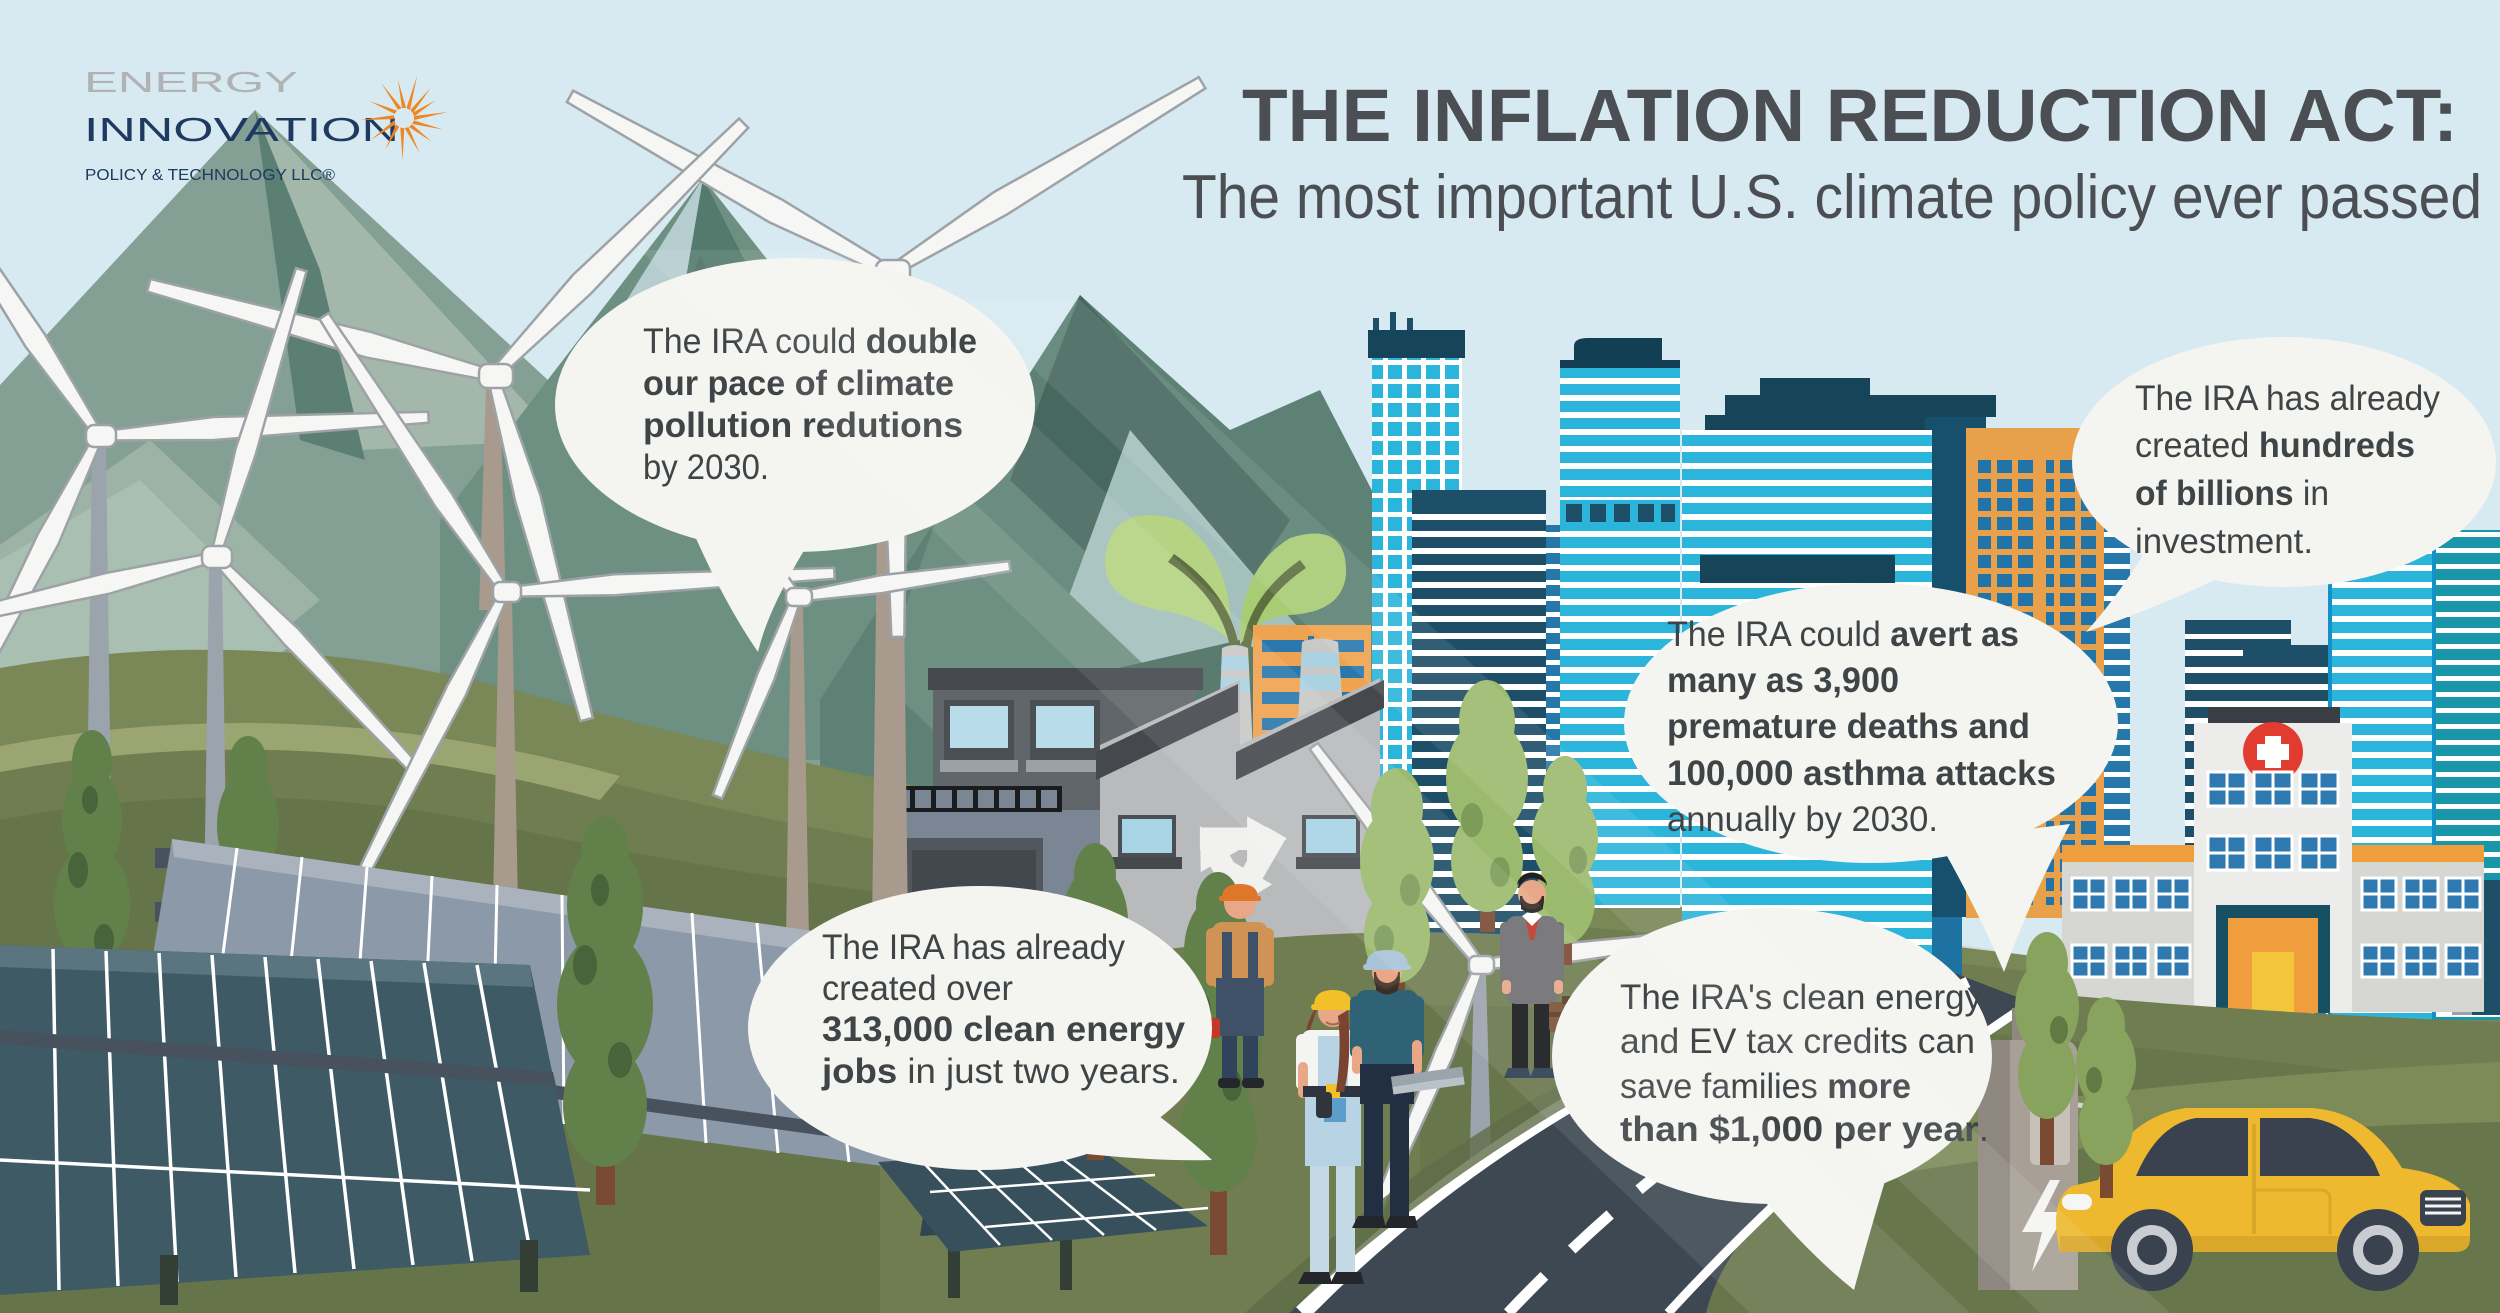 This screenshot has height=1313, width=2500. I want to click on svg-text: premature deaths and, so click(1848, 726).